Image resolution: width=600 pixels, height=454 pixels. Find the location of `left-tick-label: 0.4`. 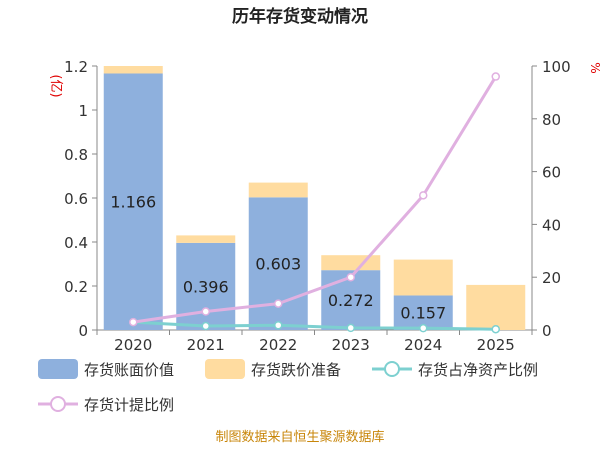

left-tick-label: 0.4 is located at coordinates (76, 243).